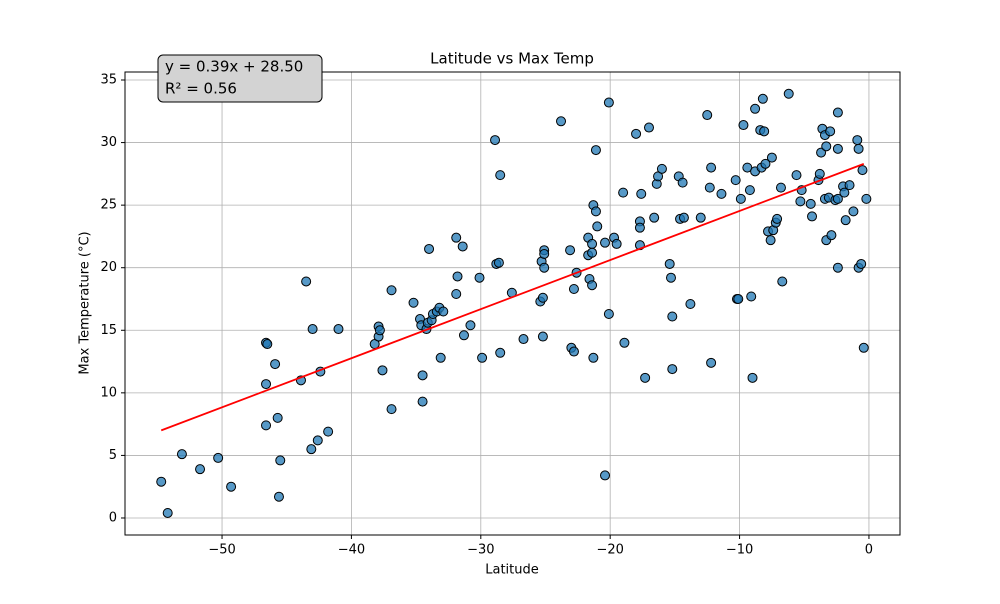 This screenshot has height=604, width=1000. I want to click on x-tick-label: −30, so click(480, 550).